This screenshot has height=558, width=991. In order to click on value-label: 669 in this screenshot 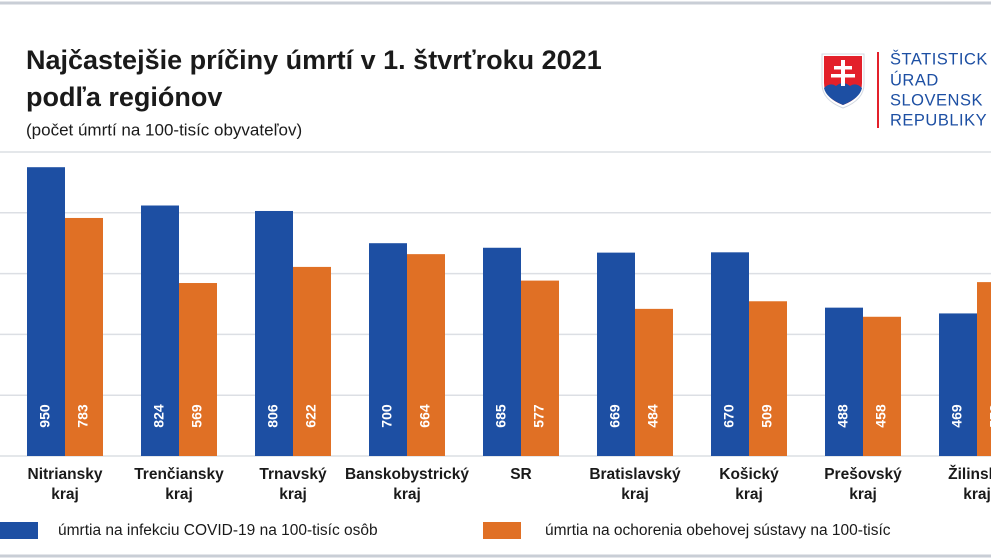, I will do `click(615, 416)`.